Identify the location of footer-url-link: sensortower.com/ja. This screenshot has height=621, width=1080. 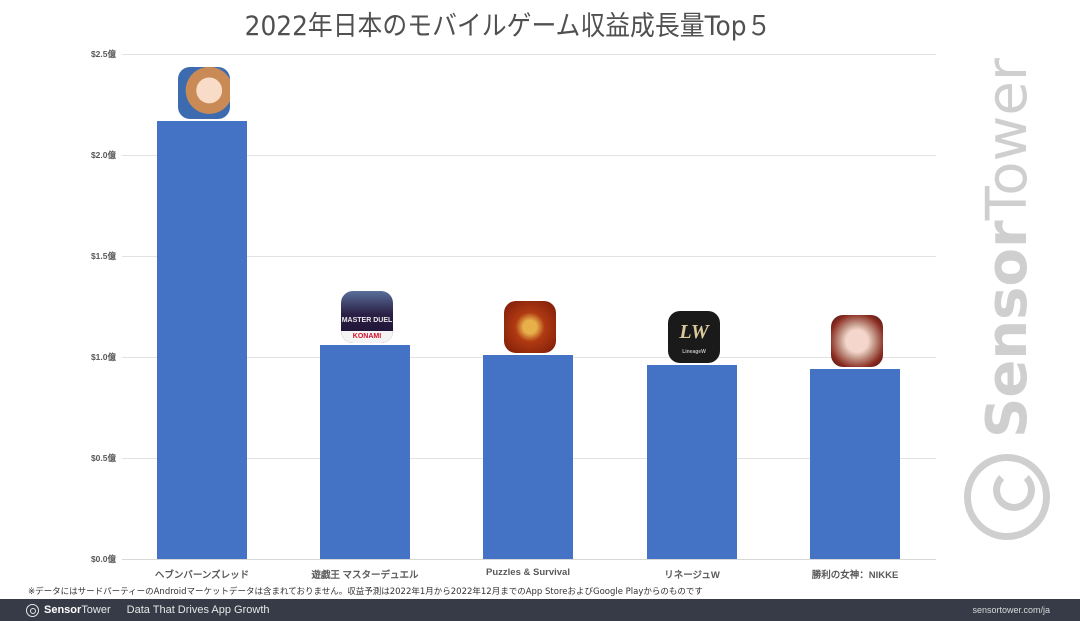
(1011, 610).